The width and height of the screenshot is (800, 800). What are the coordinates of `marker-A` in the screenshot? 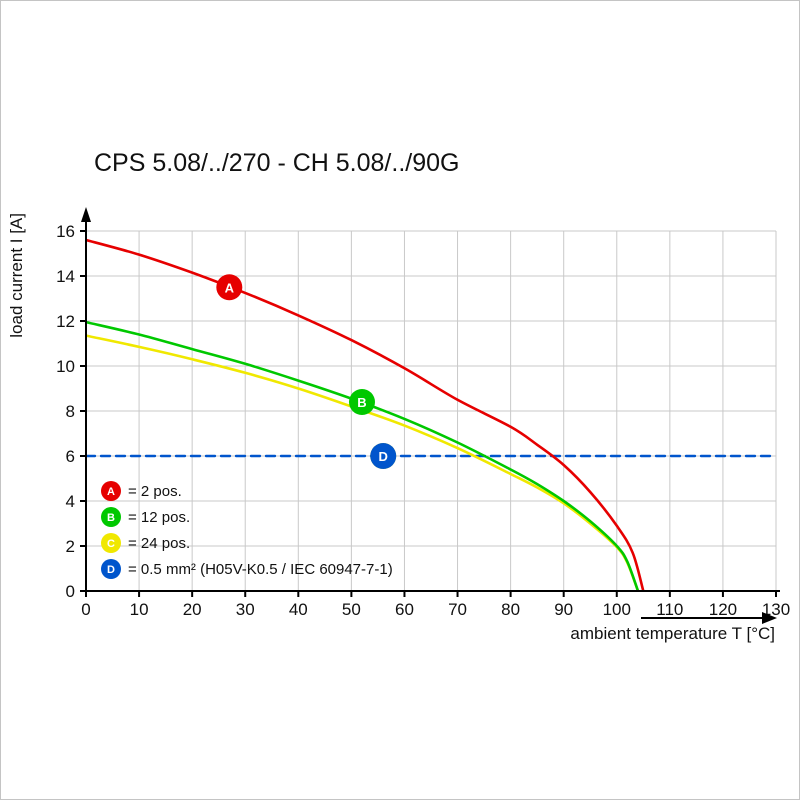 It's located at (229, 287).